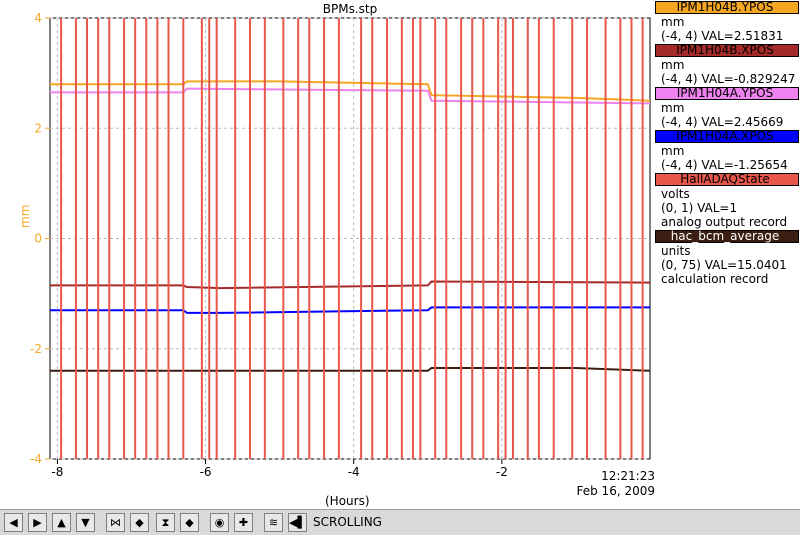 This screenshot has width=800, height=535. Describe the element at coordinates (37, 522) in the screenshot. I see `right-arrow-icon: ▶` at that location.